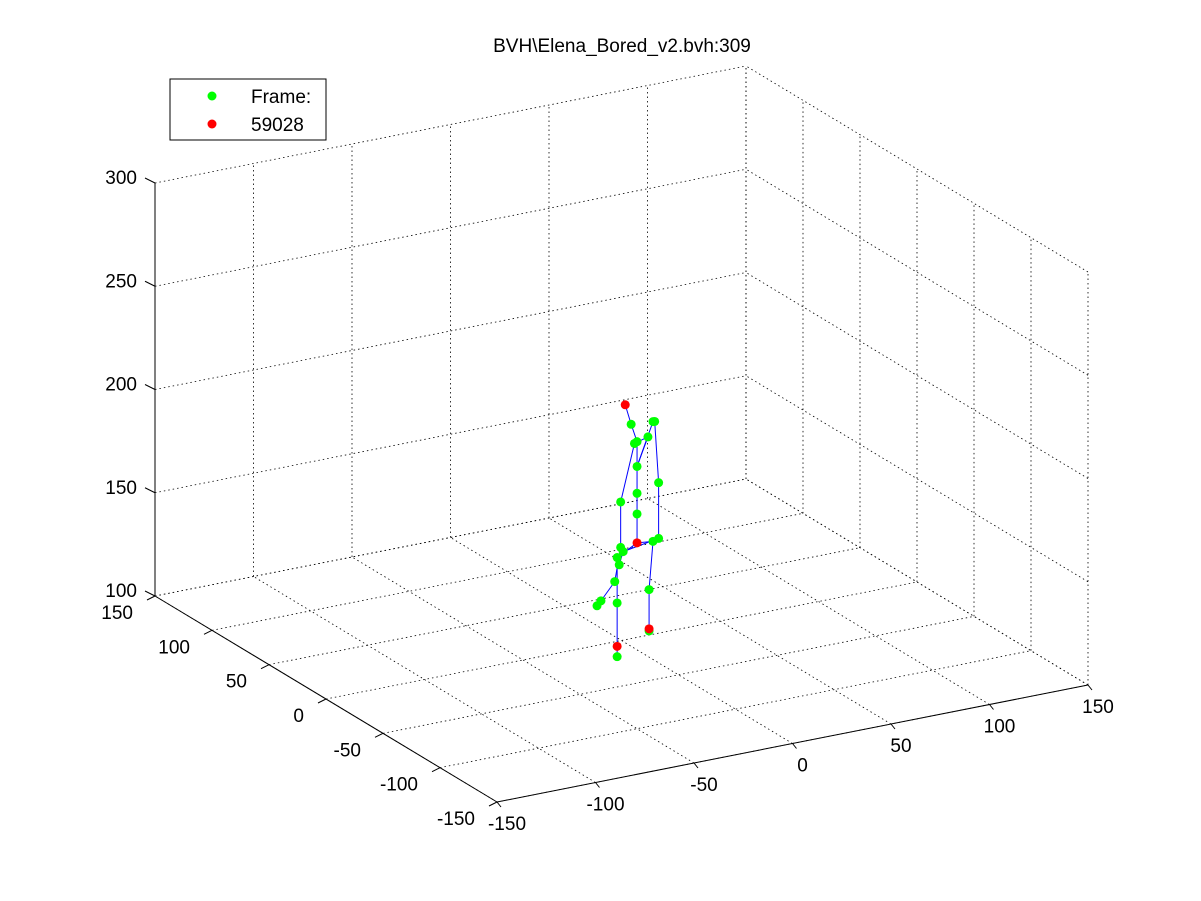 The image size is (1201, 901). What do you see at coordinates (281, 97) in the screenshot?
I see `legend-label-frame: Frame:` at bounding box center [281, 97].